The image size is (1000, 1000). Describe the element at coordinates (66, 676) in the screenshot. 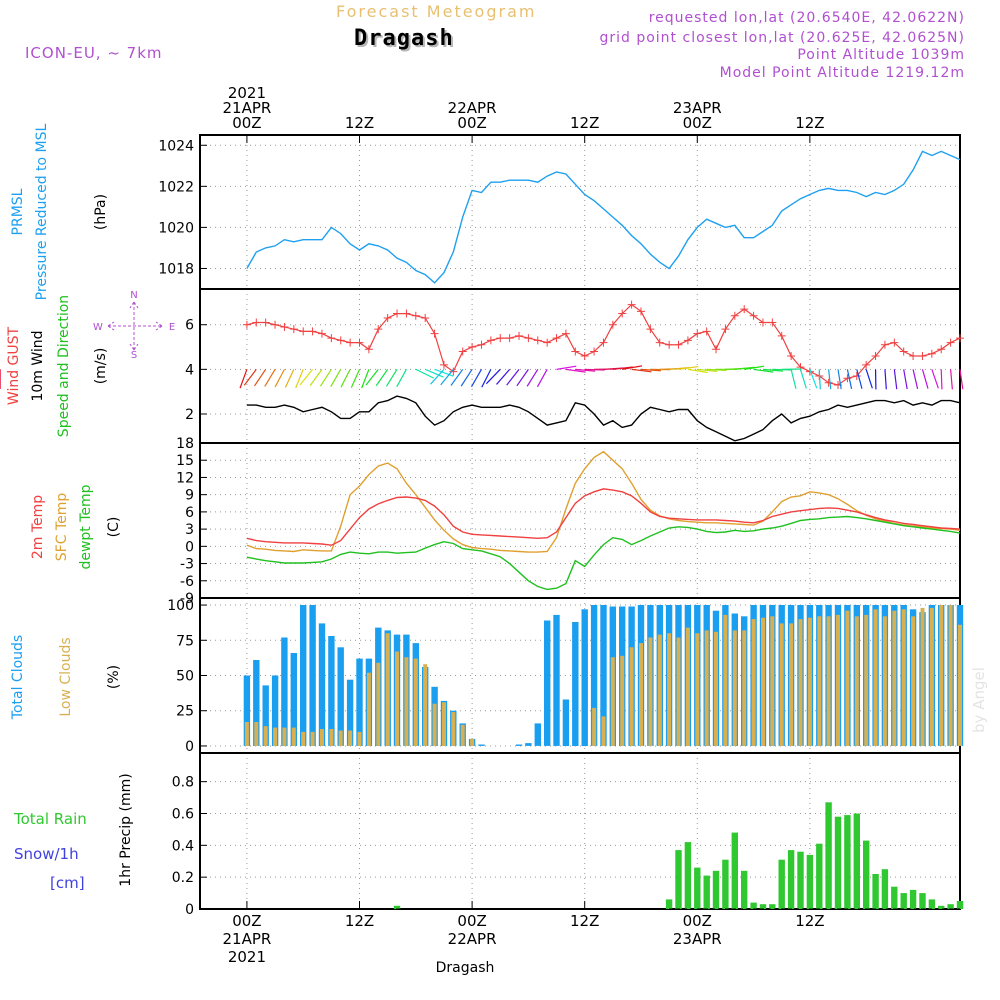

I see `low-clouds-axis-label: Low Clouds` at that location.